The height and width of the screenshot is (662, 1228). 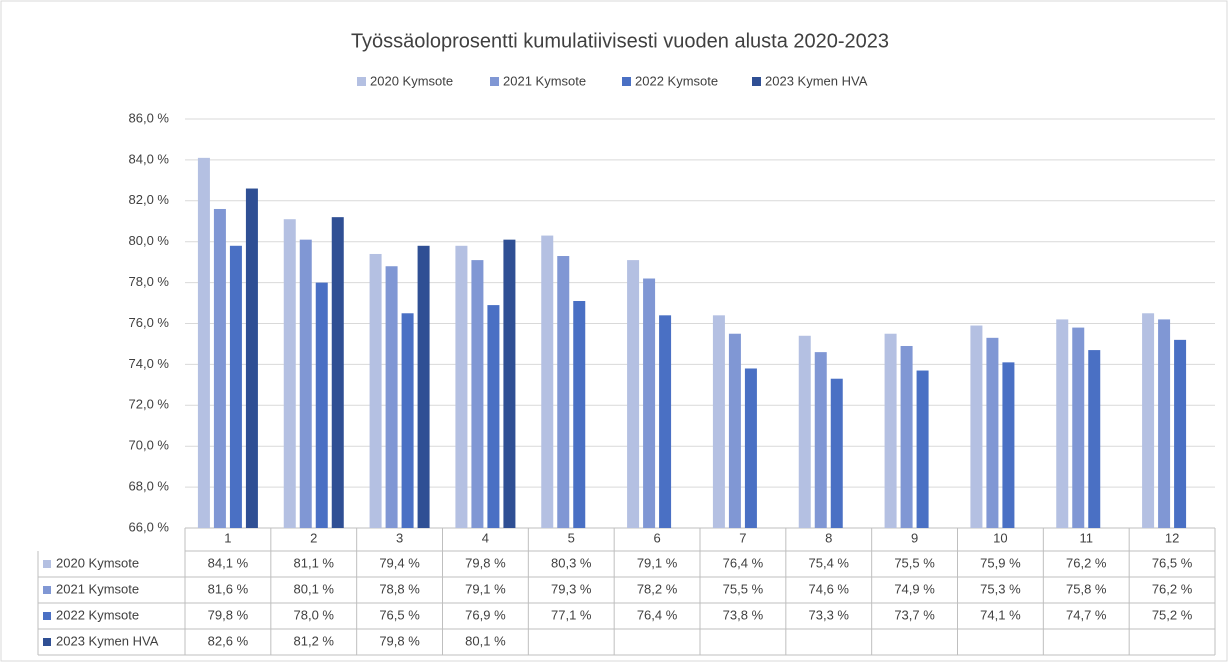 What do you see at coordinates (1000, 588) in the screenshot?
I see `table-value: 75,3 %` at bounding box center [1000, 588].